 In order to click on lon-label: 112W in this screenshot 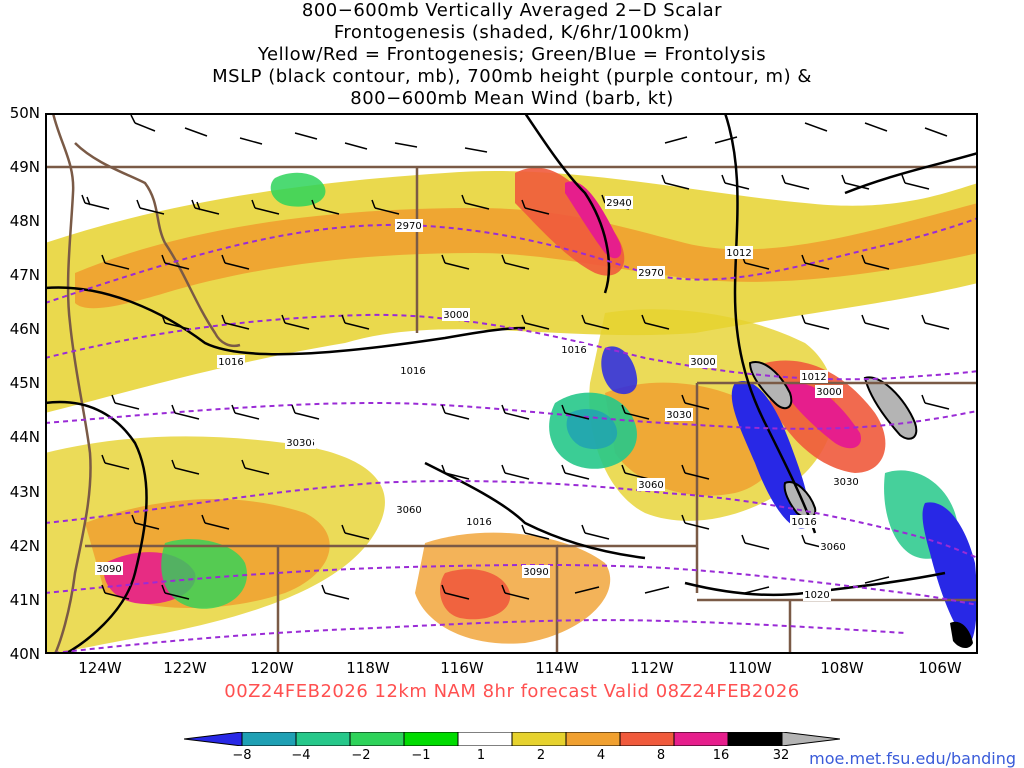, I will do `click(652, 668)`.